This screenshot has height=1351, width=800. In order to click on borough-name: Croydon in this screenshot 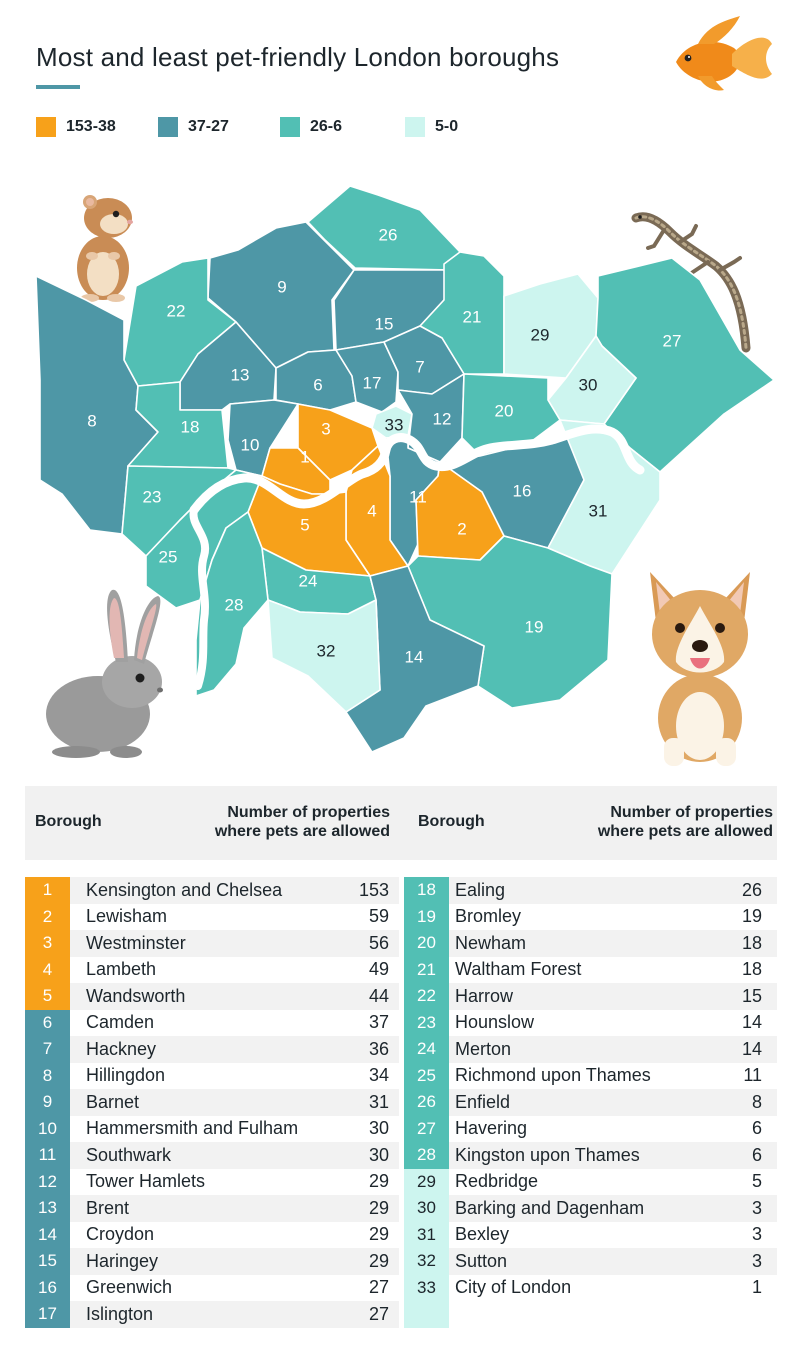, I will do `click(120, 1234)`.